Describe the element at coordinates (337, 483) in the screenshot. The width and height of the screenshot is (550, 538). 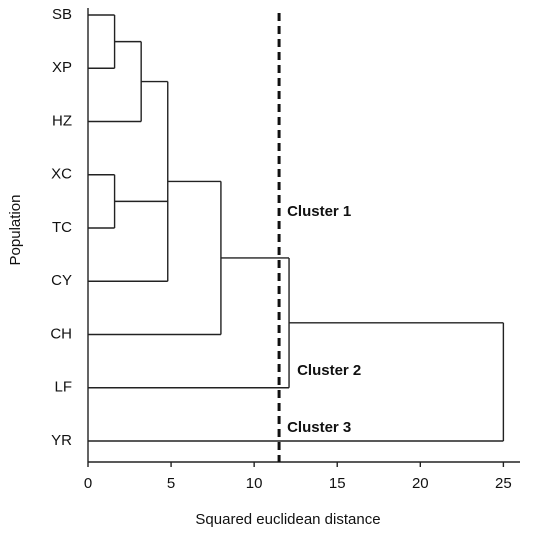
I see `x-tick-label: 15` at that location.